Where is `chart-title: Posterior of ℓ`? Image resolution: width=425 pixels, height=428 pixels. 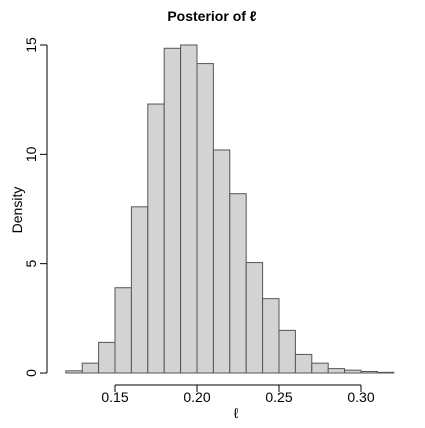
chart-title: Posterior of ℓ is located at coordinates (211, 16).